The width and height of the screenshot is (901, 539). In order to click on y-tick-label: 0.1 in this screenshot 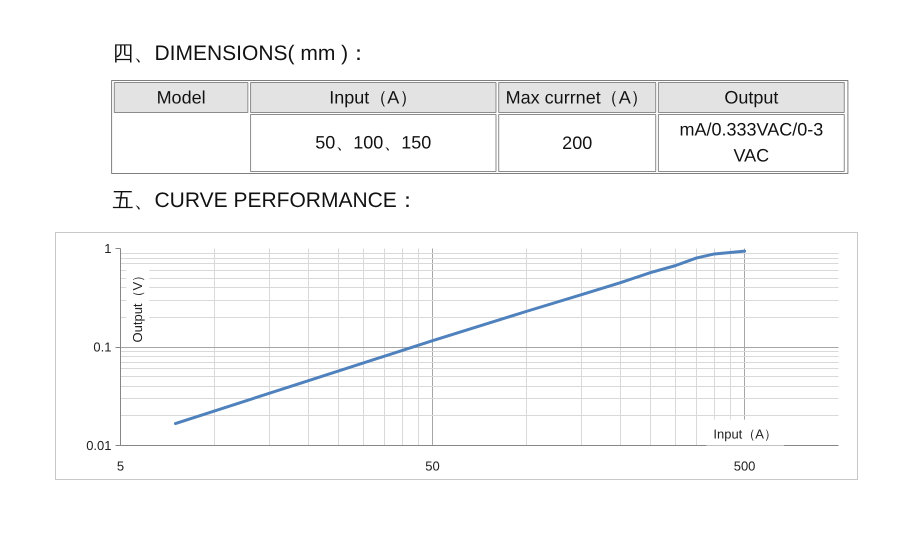, I will do `click(102, 347)`.